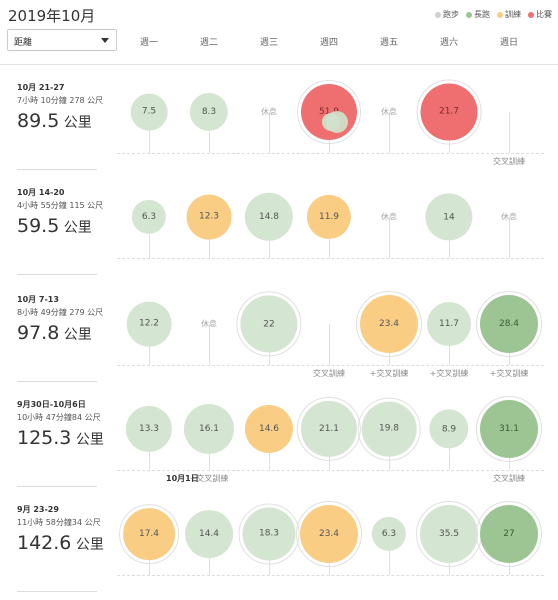 The image size is (558, 600). I want to click on week-summary: 10小時 47分鐘84 公尺, so click(59, 417).